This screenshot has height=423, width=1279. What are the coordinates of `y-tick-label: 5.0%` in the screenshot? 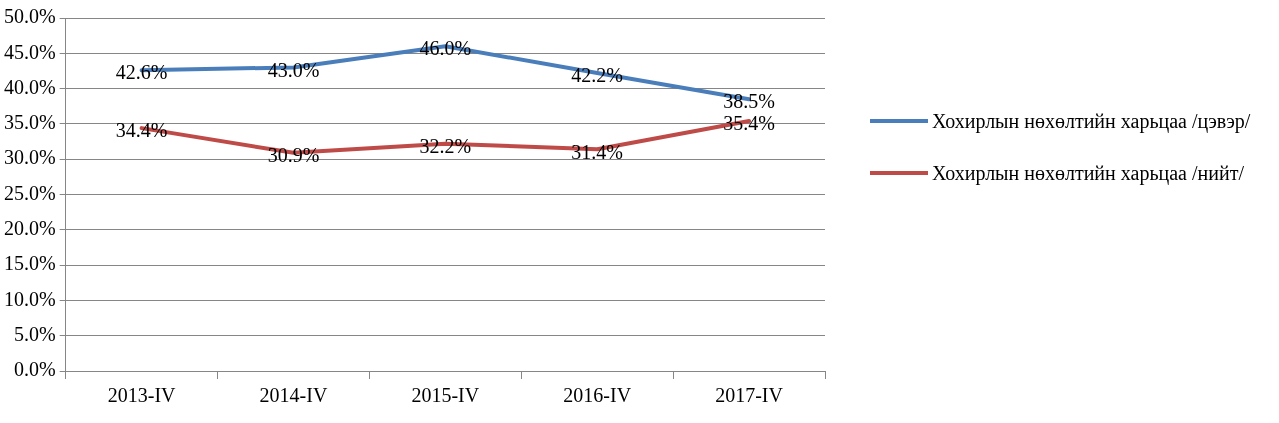 It's located at (34, 333).